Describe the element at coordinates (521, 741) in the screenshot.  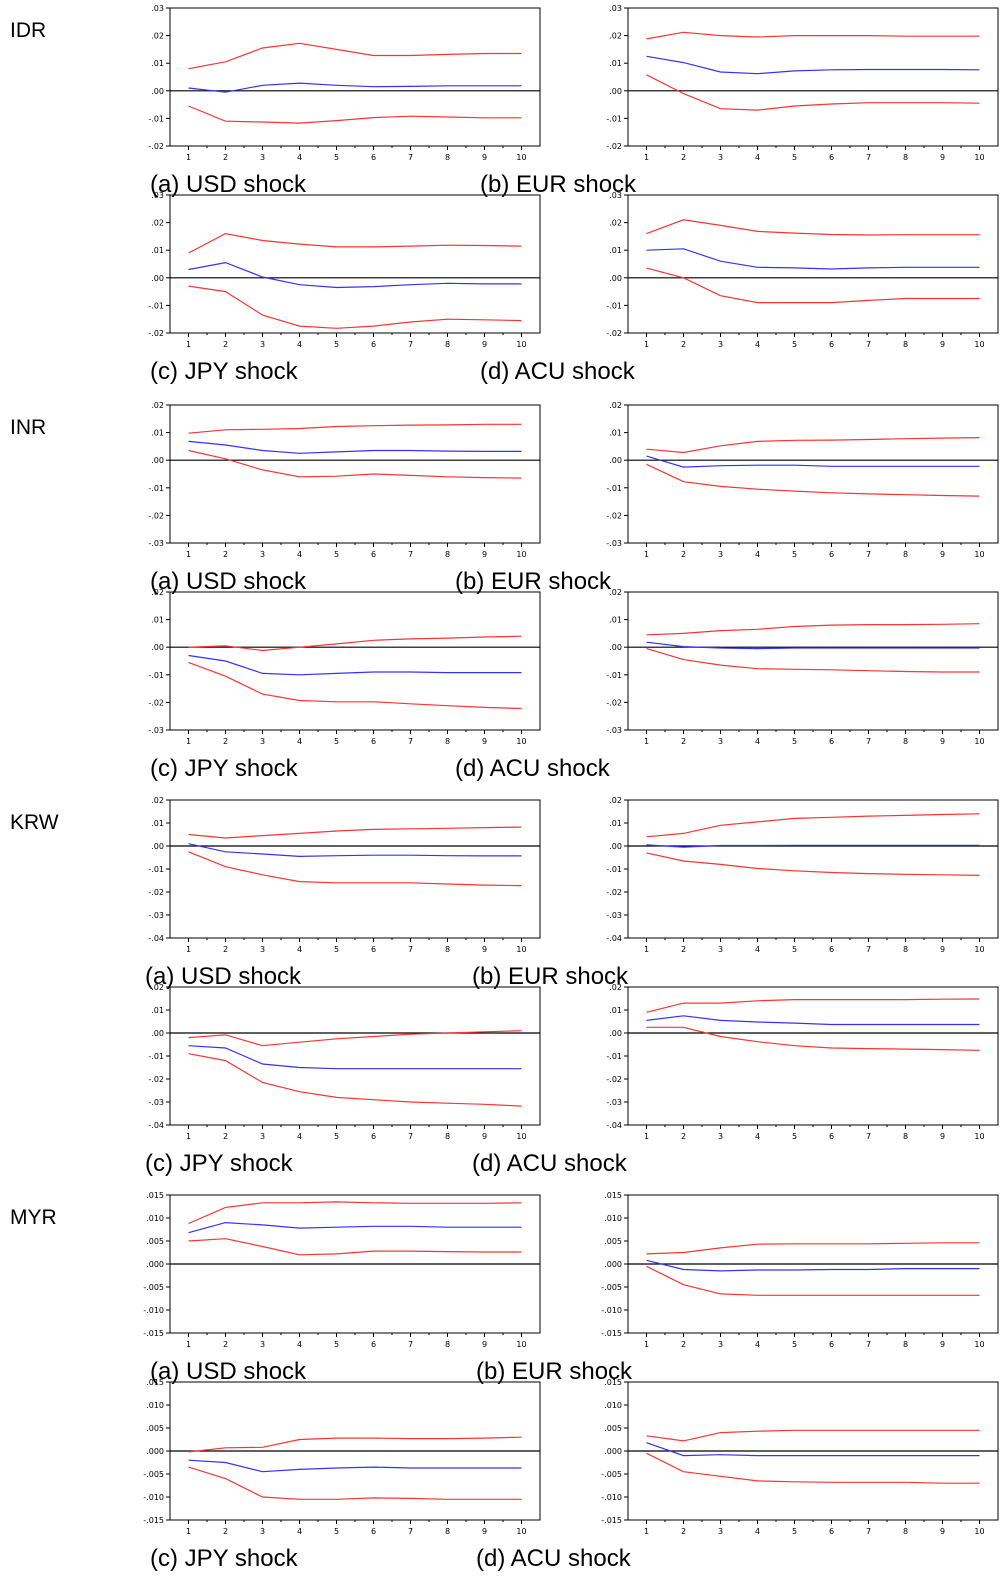
I see `x-tick-label: 10` at that location.